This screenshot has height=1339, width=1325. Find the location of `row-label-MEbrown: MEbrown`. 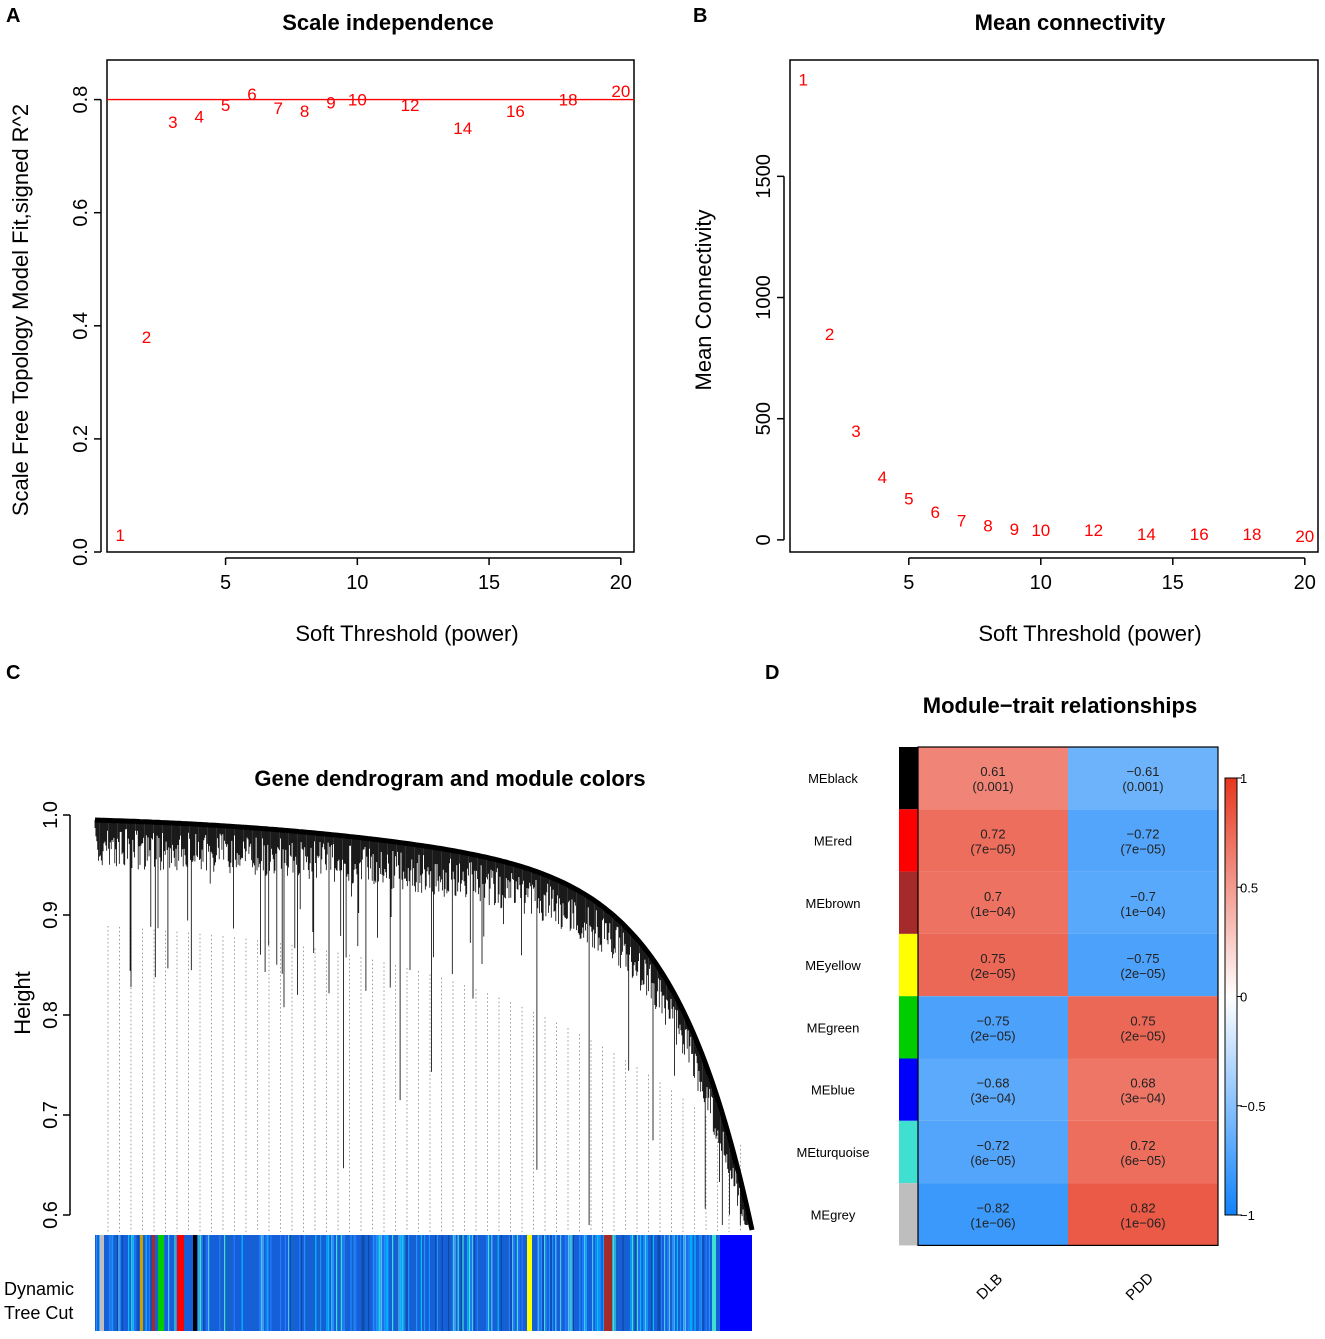

row-label-MEbrown: MEbrown is located at coordinates (833, 903).